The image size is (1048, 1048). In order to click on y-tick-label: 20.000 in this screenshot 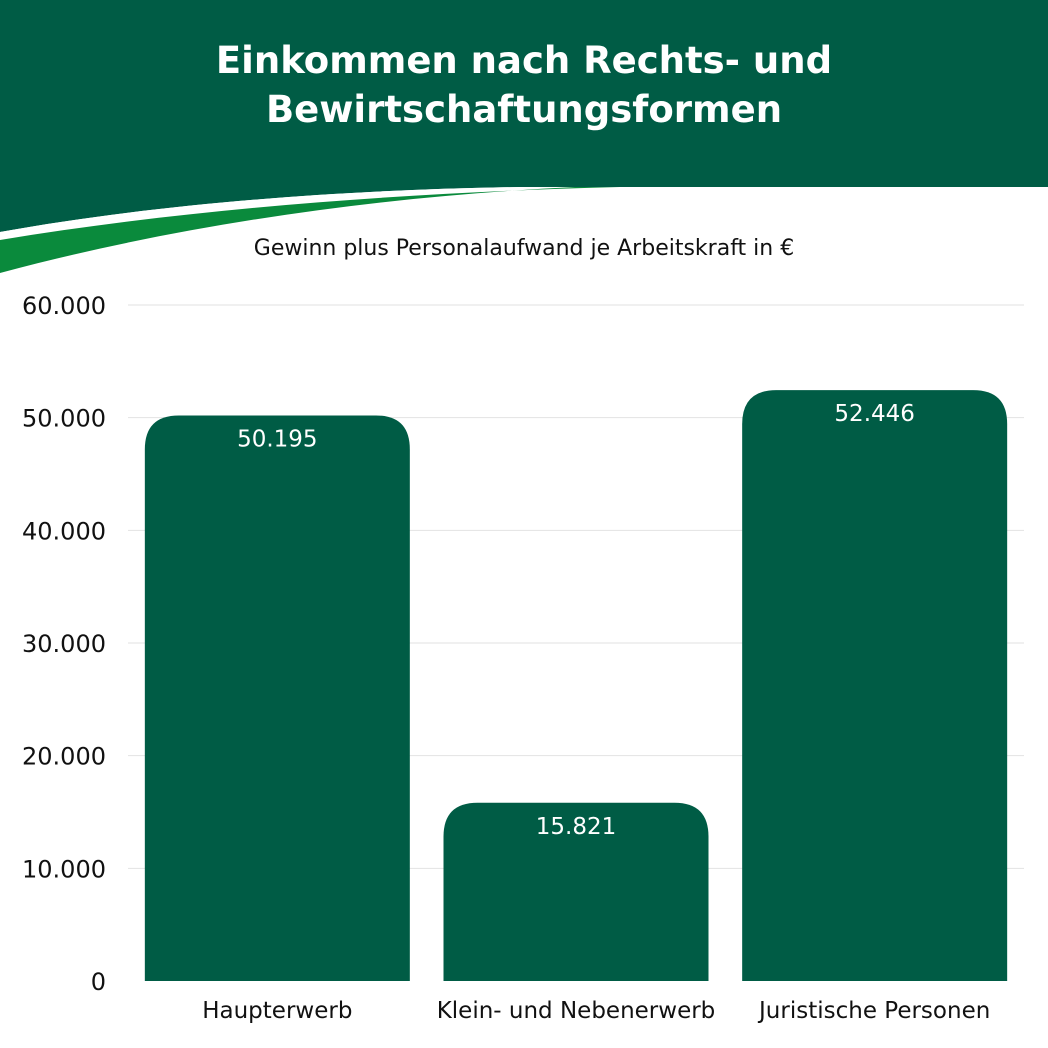, I will do `click(64, 757)`.